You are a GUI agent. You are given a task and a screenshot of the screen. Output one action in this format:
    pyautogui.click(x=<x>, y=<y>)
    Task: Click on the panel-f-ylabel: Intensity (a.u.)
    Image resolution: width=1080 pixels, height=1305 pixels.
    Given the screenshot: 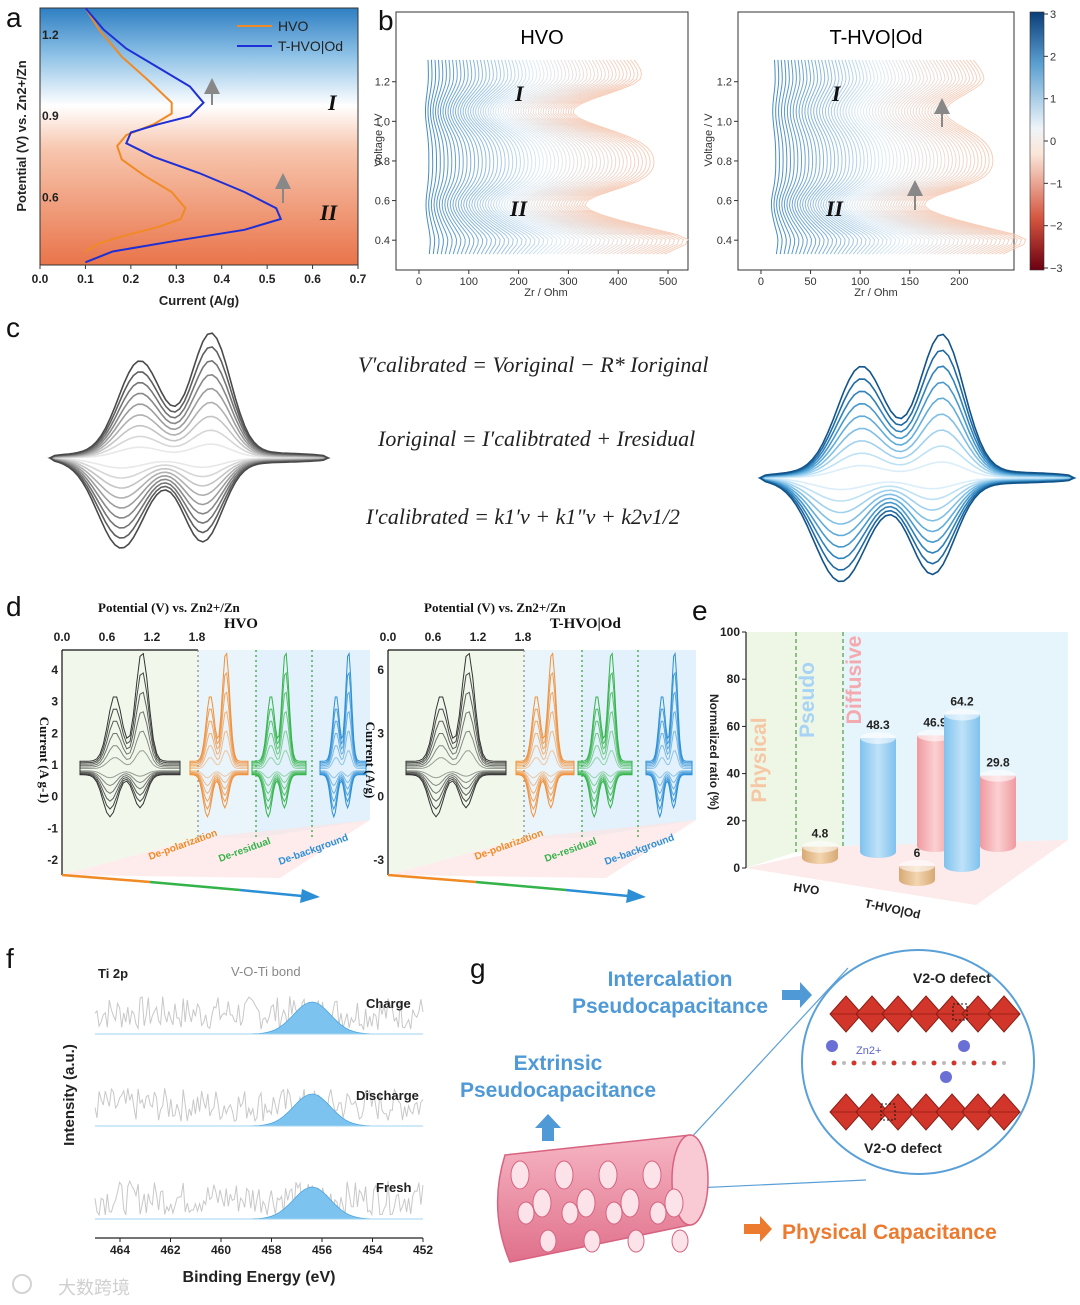 What is the action you would take?
    pyautogui.click(x=69, y=1095)
    